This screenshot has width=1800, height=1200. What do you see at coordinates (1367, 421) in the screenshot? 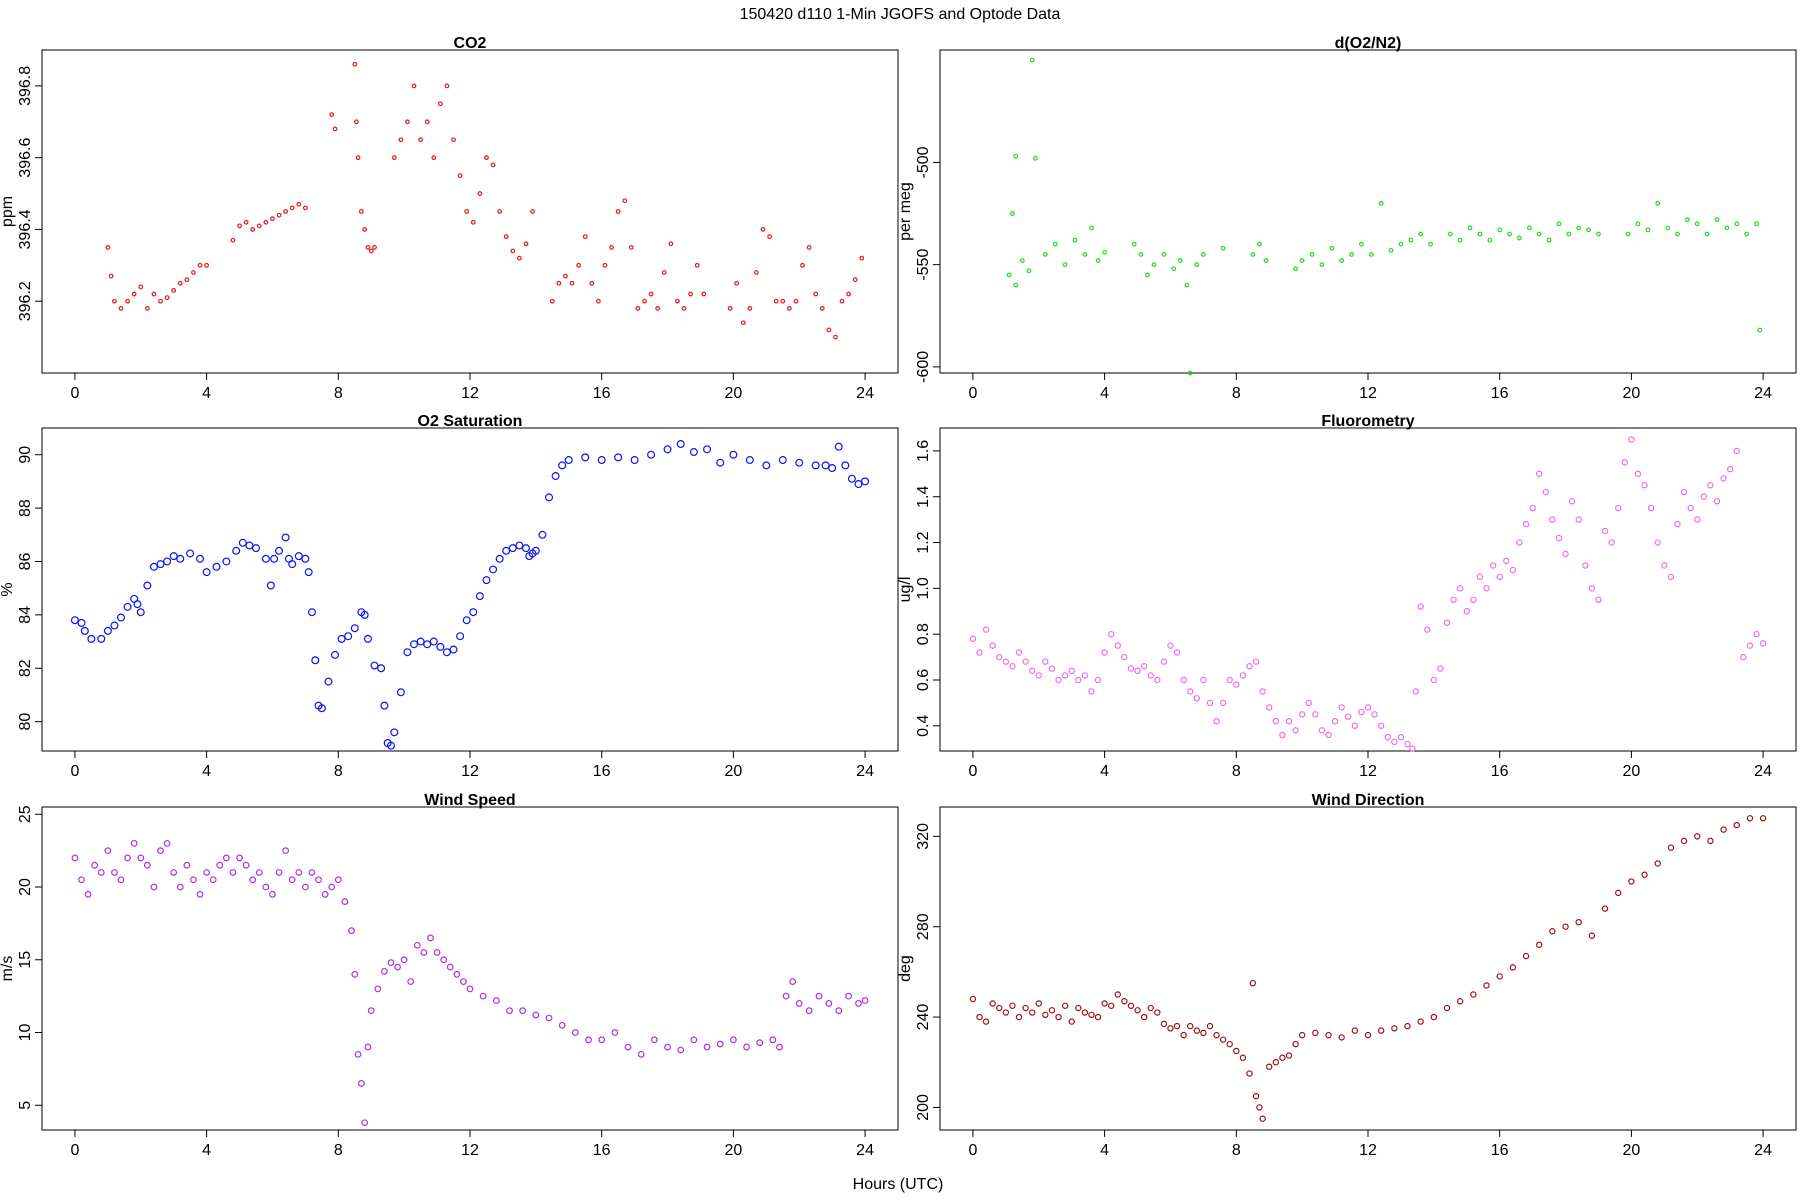
I see `chart-title: Fluorometry` at bounding box center [1367, 421].